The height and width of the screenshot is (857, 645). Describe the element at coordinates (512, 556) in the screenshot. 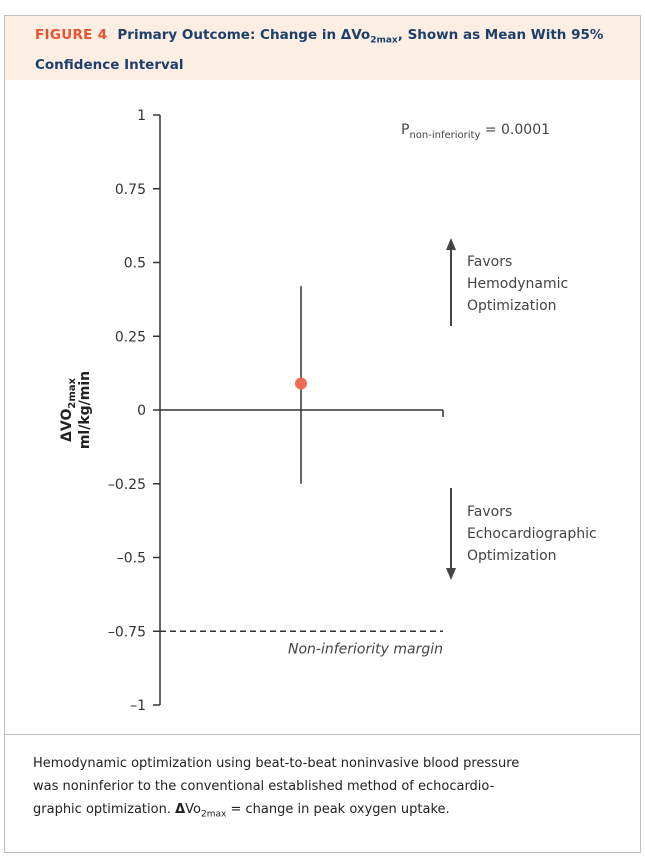

I see `favors-down-line: Optimization` at that location.